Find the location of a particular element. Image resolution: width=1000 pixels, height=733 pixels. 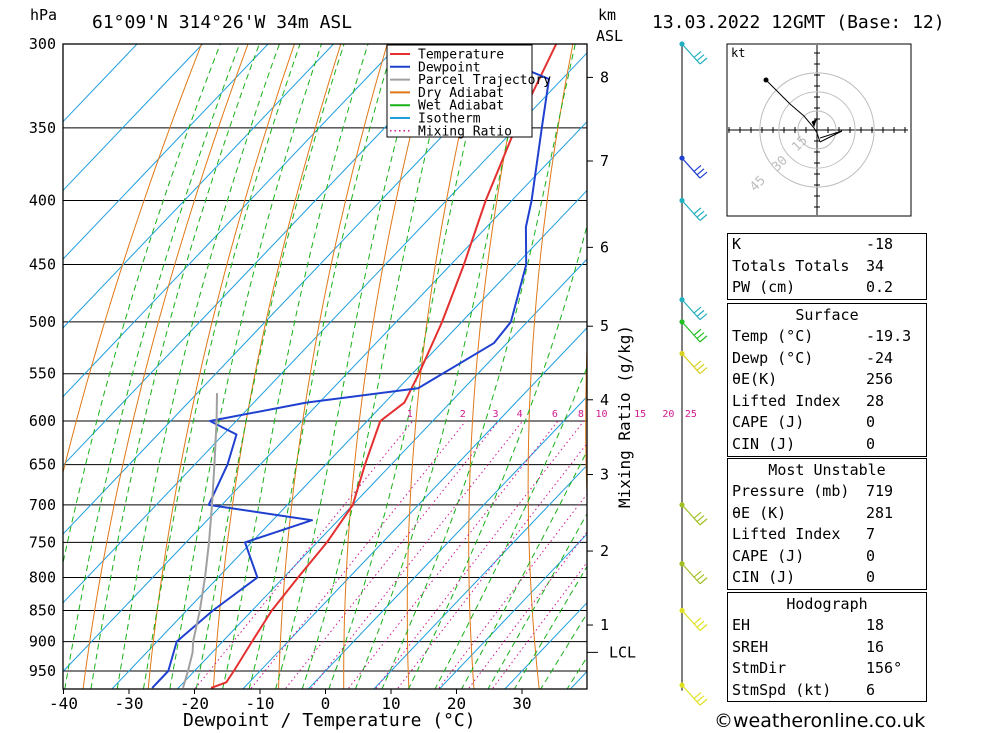

index-row: StmSpd (kt) 6 is located at coordinates (827, 691).